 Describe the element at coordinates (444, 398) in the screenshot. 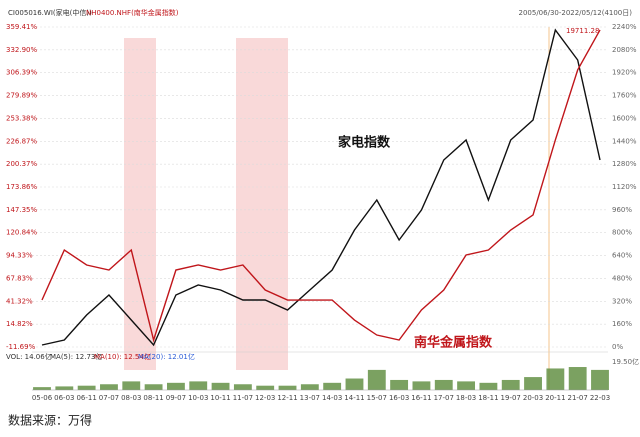

I see `x-tick-label: 17-07` at that location.